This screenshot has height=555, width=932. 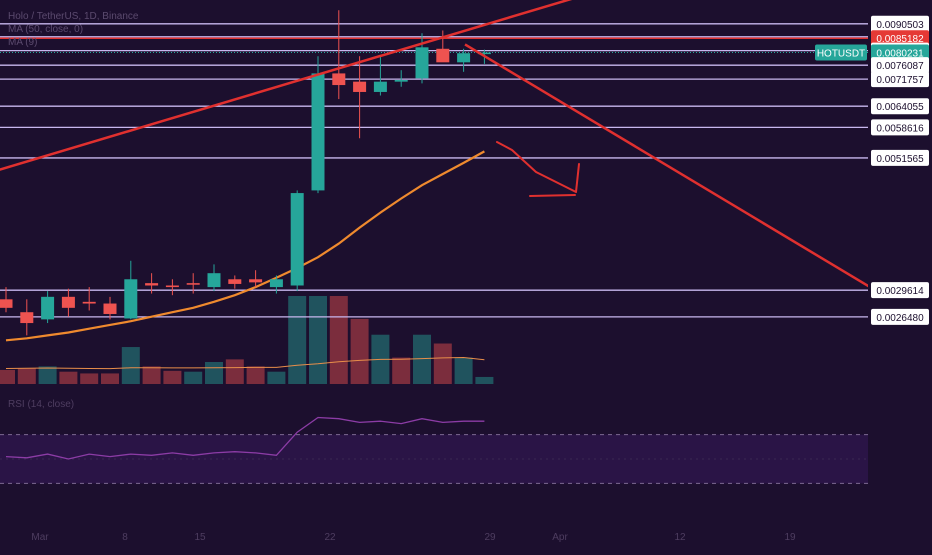 I want to click on time-tick-label: Mar, so click(x=40, y=537).